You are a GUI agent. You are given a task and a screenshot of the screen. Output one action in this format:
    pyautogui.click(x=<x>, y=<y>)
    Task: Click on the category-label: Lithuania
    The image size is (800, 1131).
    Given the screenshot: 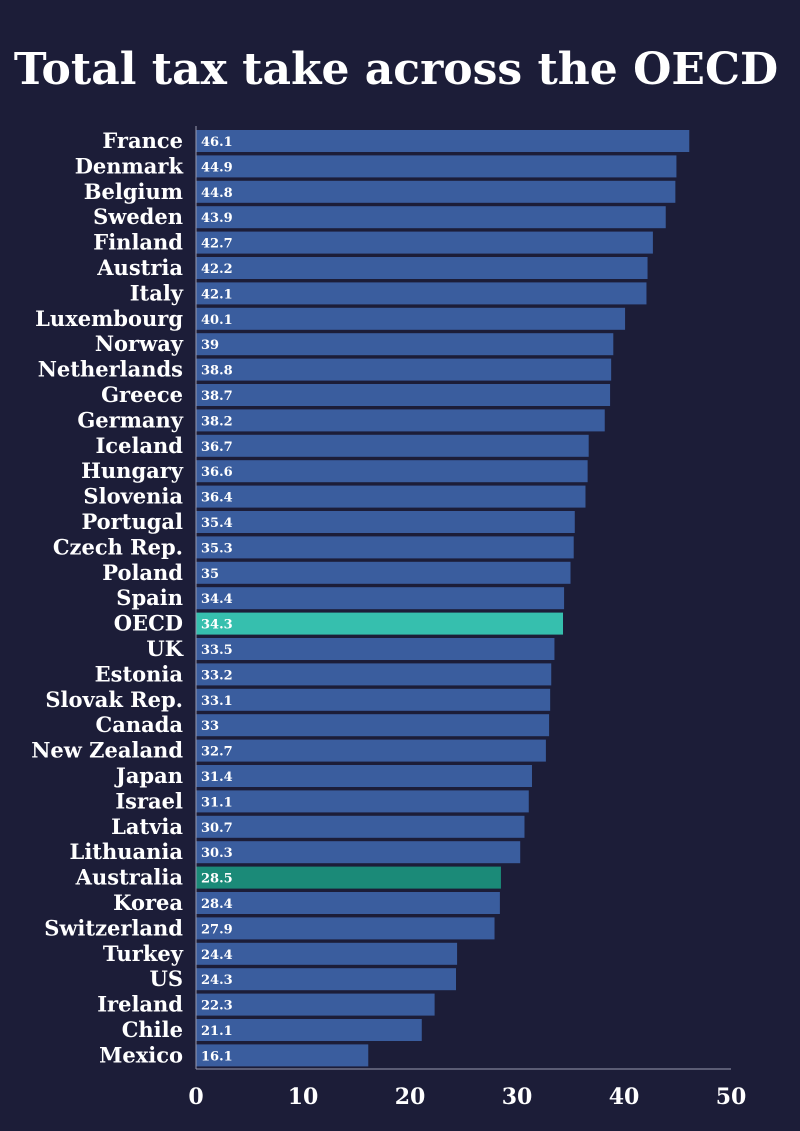 What is the action you would take?
    pyautogui.click(x=127, y=851)
    